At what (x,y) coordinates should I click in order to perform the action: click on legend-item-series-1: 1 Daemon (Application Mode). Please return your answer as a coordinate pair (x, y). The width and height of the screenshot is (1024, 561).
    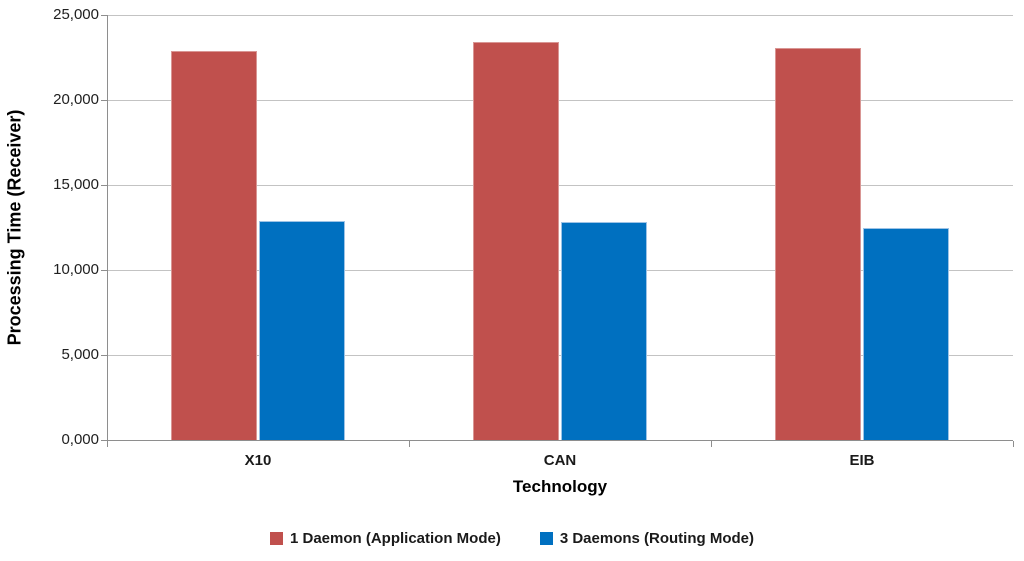
    Looking at the image, I should click on (385, 538).